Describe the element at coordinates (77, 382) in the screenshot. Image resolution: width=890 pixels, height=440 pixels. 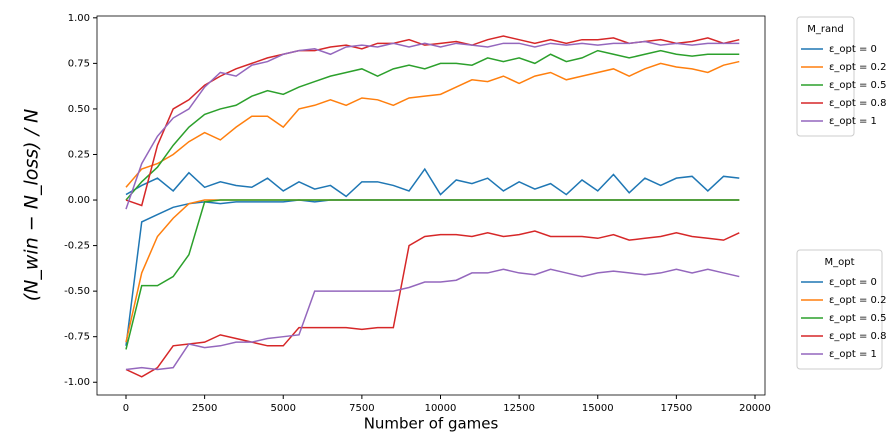
I see `y-tick-label: -1.00` at that location.